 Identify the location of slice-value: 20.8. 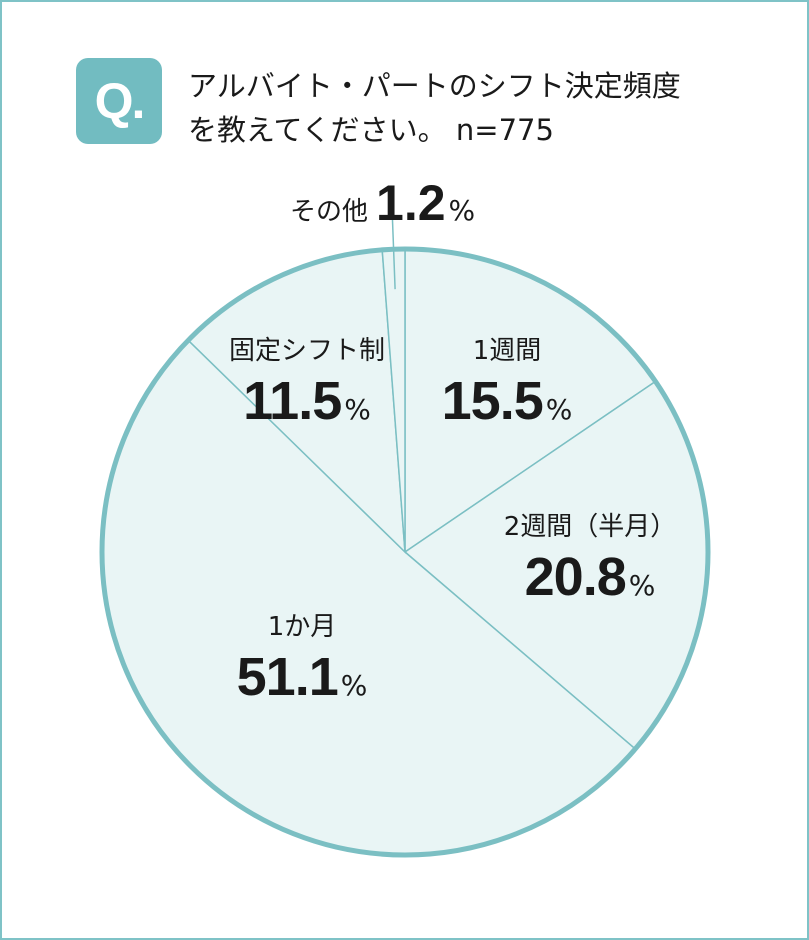
(575, 577).